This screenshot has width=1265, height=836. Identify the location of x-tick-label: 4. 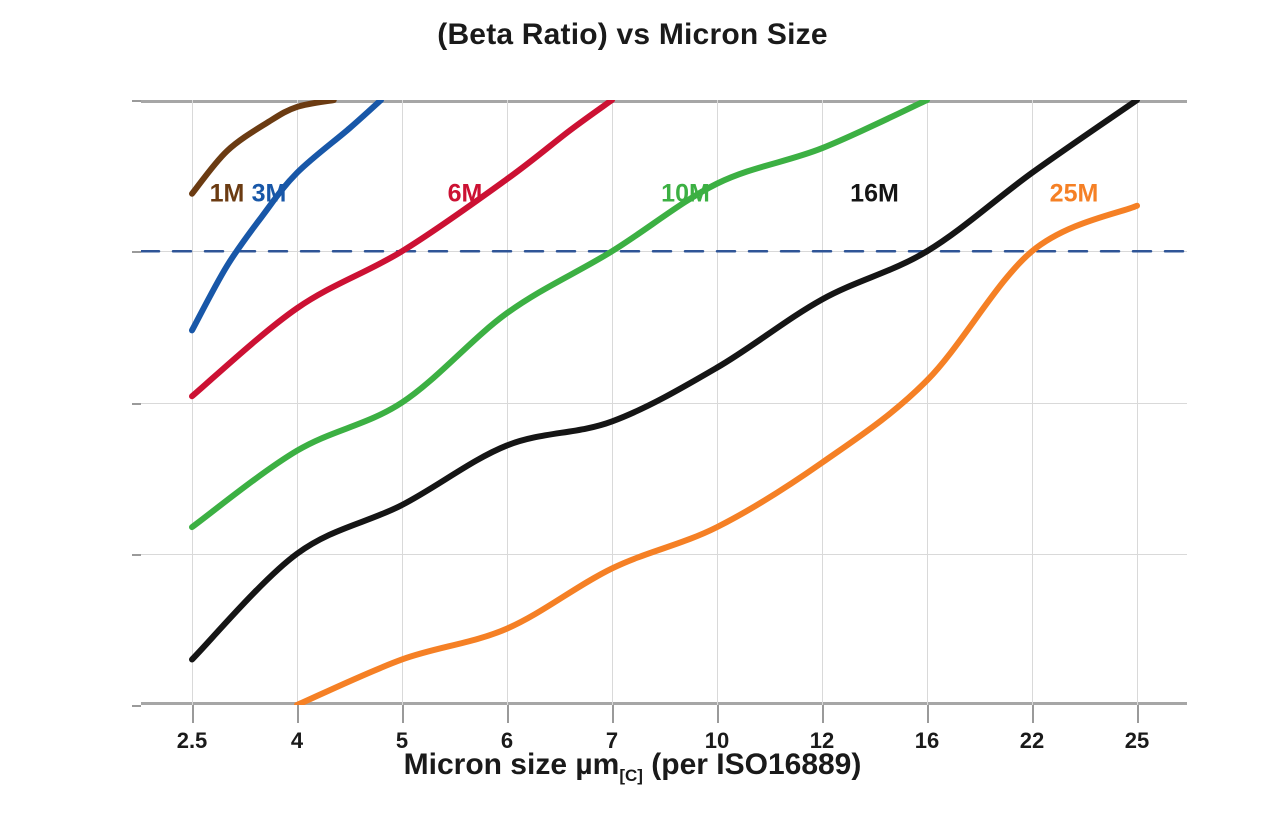
(297, 740).